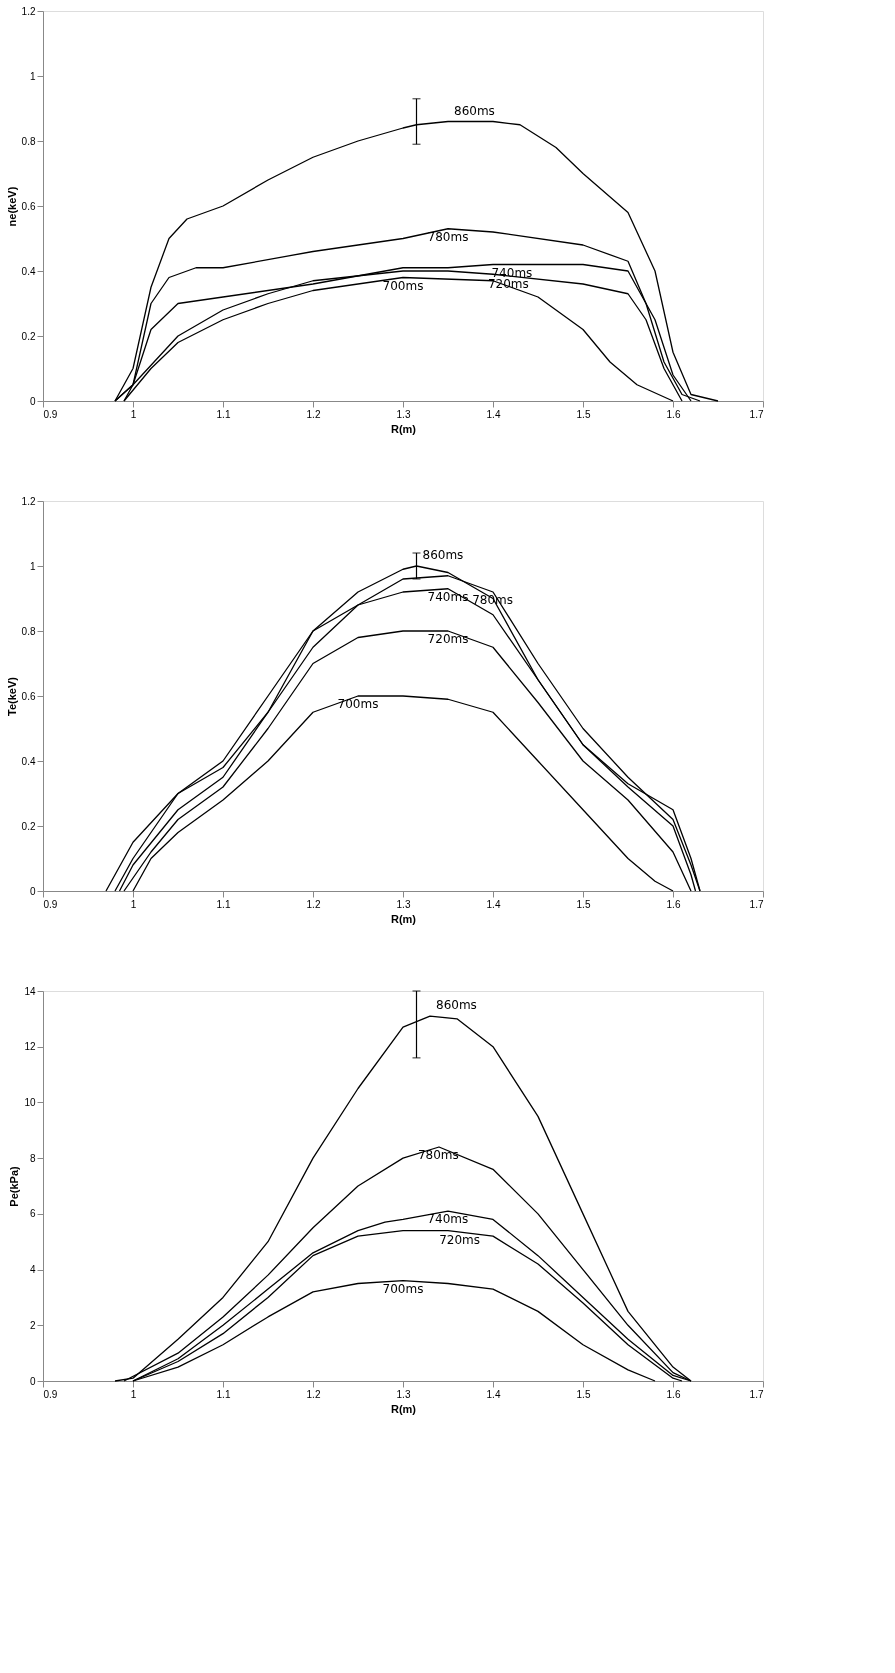  What do you see at coordinates (11, 696) in the screenshot?
I see `y-axis-title: Te(keV)` at bounding box center [11, 696].